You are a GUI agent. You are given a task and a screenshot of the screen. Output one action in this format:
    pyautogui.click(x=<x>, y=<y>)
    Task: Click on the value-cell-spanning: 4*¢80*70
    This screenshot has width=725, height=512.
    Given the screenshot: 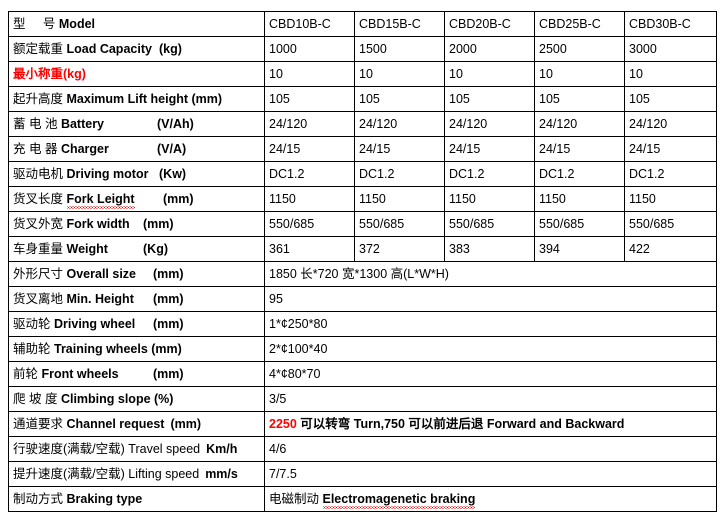 What is the action you would take?
    pyautogui.click(x=490, y=374)
    